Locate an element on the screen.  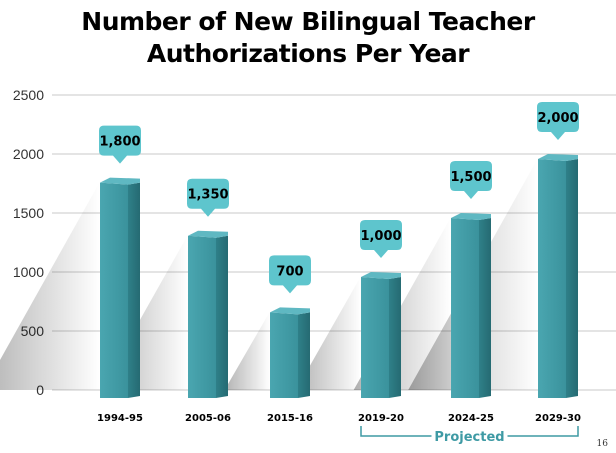
x-tick-label: 2029-30 is located at coordinates (558, 418).